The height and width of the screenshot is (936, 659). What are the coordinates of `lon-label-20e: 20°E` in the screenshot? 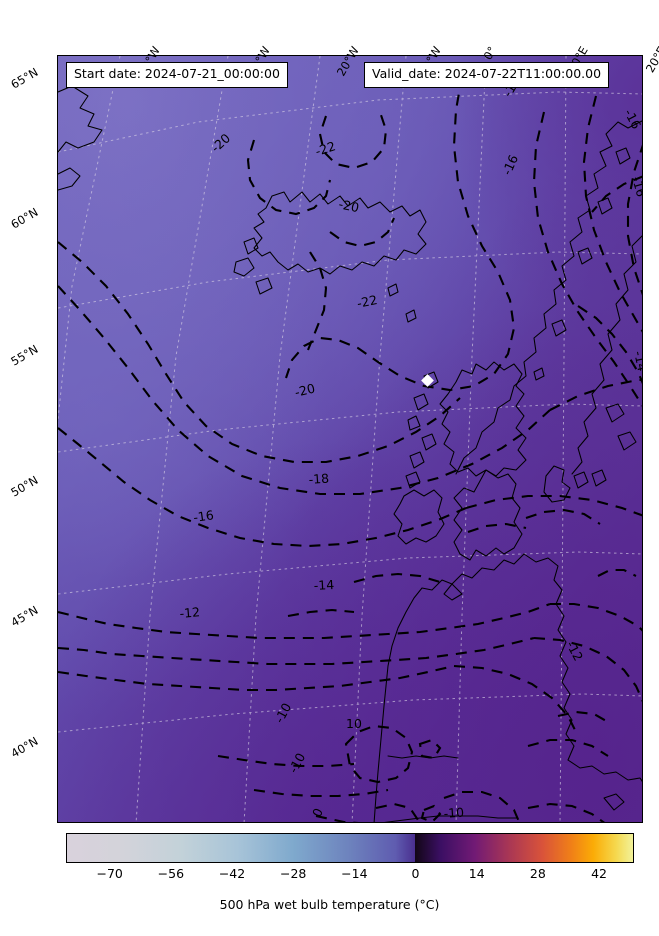 It's located at (650, 59).